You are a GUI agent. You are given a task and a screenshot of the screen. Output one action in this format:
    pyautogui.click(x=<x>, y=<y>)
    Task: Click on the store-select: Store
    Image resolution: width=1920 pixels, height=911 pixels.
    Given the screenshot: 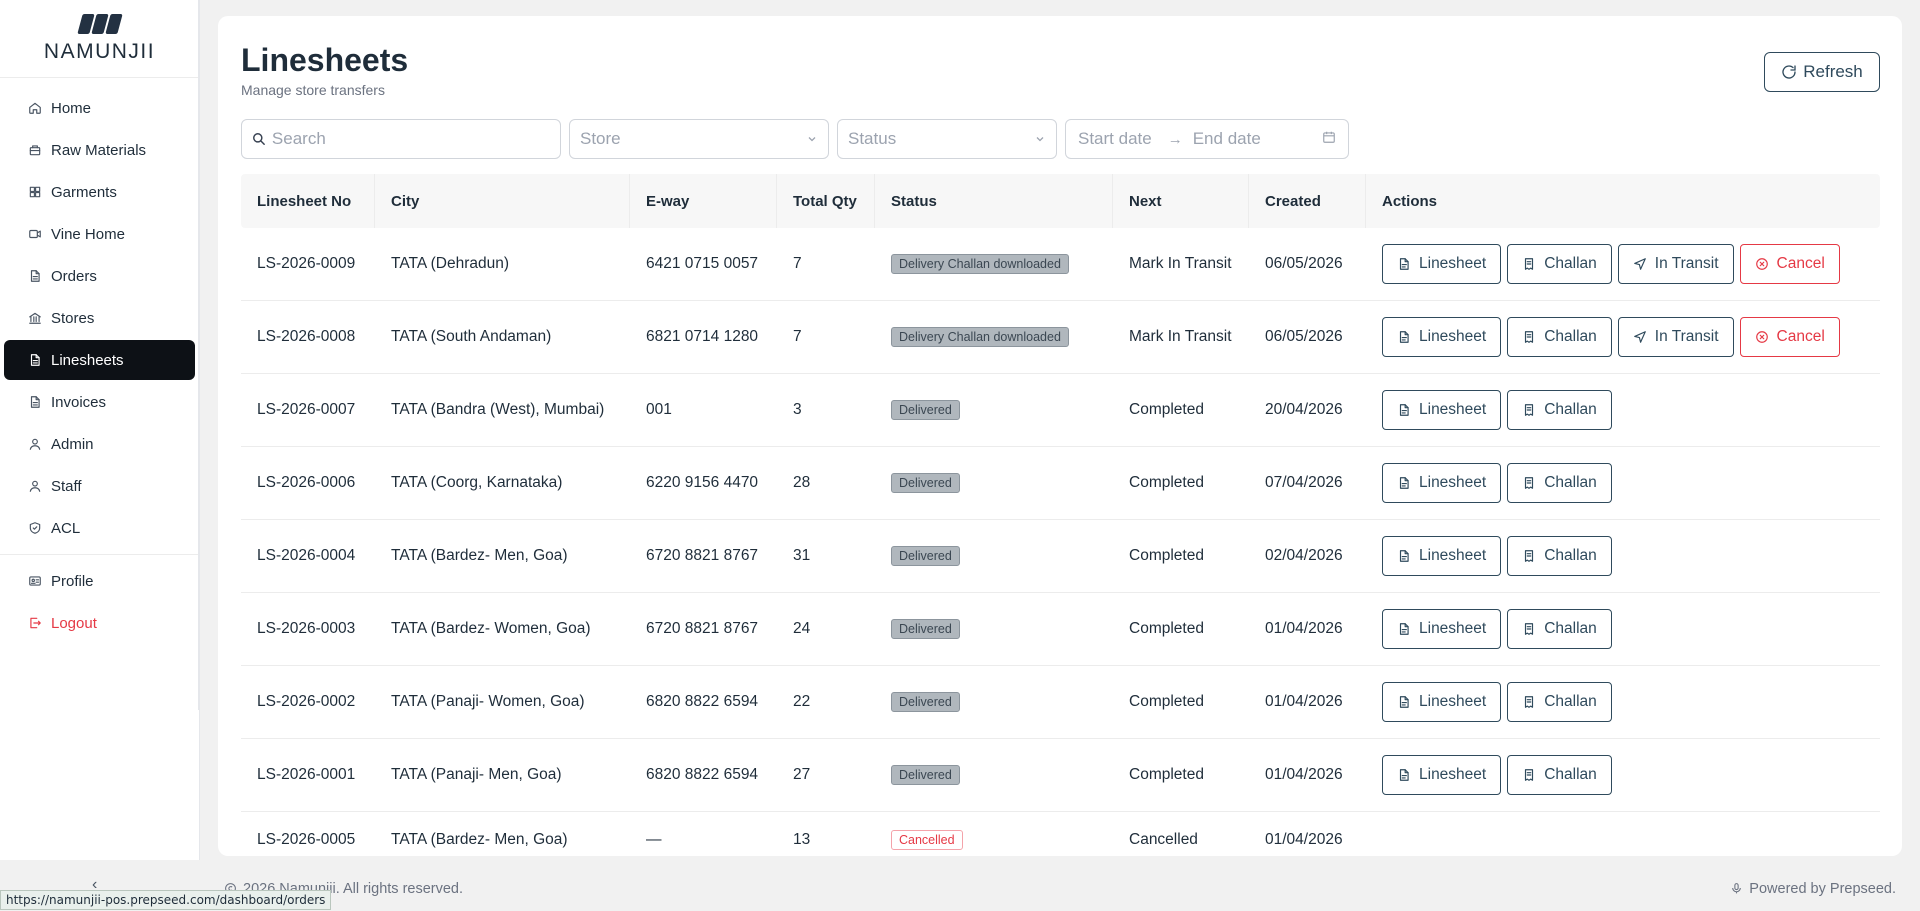 What is the action you would take?
    pyautogui.click(x=699, y=139)
    